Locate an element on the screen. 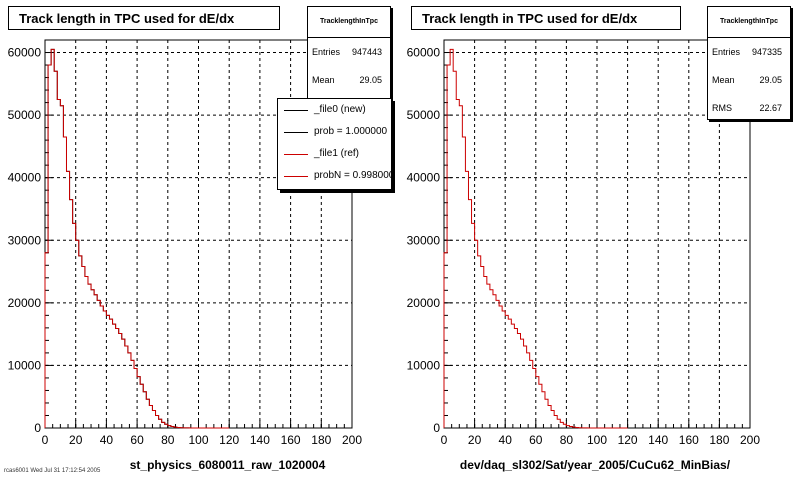 Image resolution: width=800 pixels, height=480 pixels. legend-entry-file0: _file0 (new) is located at coordinates (334, 110).